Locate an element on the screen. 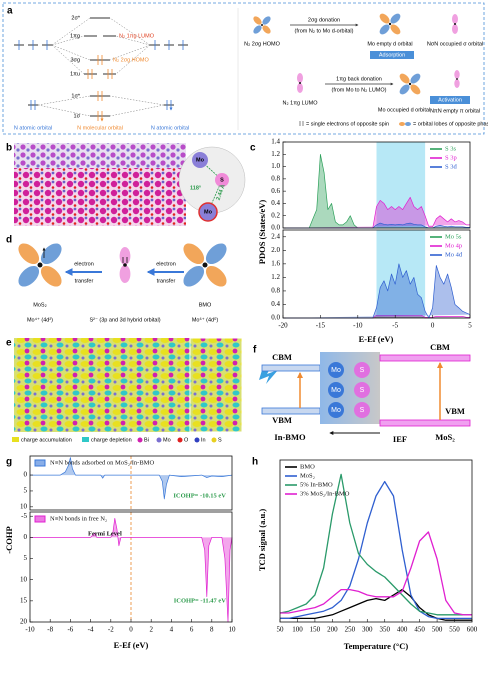  ion-label: S is located at coordinates (362, 390).